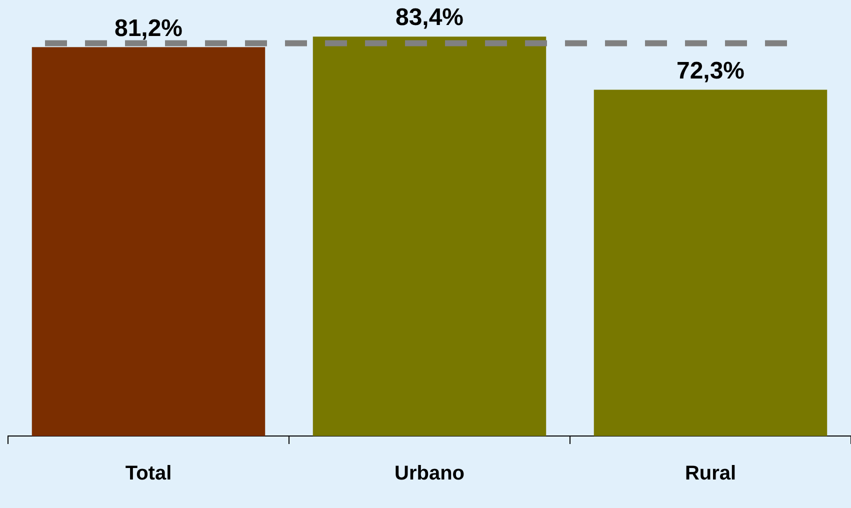 Image resolution: width=851 pixels, height=508 pixels. What do you see at coordinates (710, 70) in the screenshot?
I see `data-label: 72,3%` at bounding box center [710, 70].